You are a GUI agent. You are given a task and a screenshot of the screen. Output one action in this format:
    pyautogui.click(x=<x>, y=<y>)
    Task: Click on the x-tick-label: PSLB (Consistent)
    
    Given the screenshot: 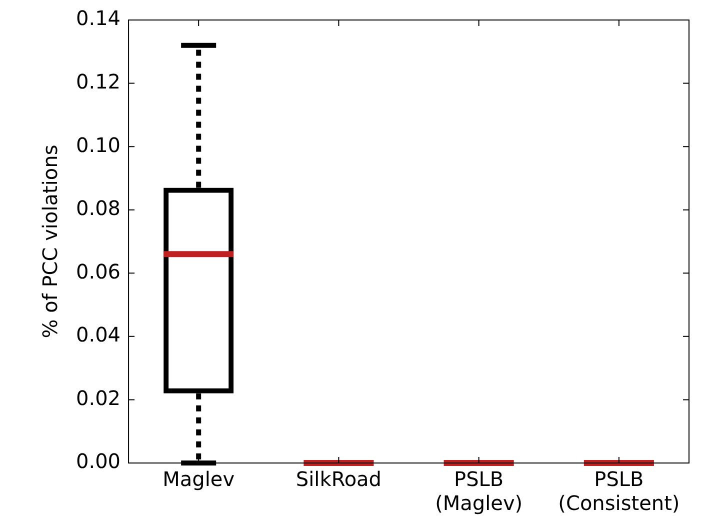 What is the action you would take?
    pyautogui.click(x=619, y=491)
    